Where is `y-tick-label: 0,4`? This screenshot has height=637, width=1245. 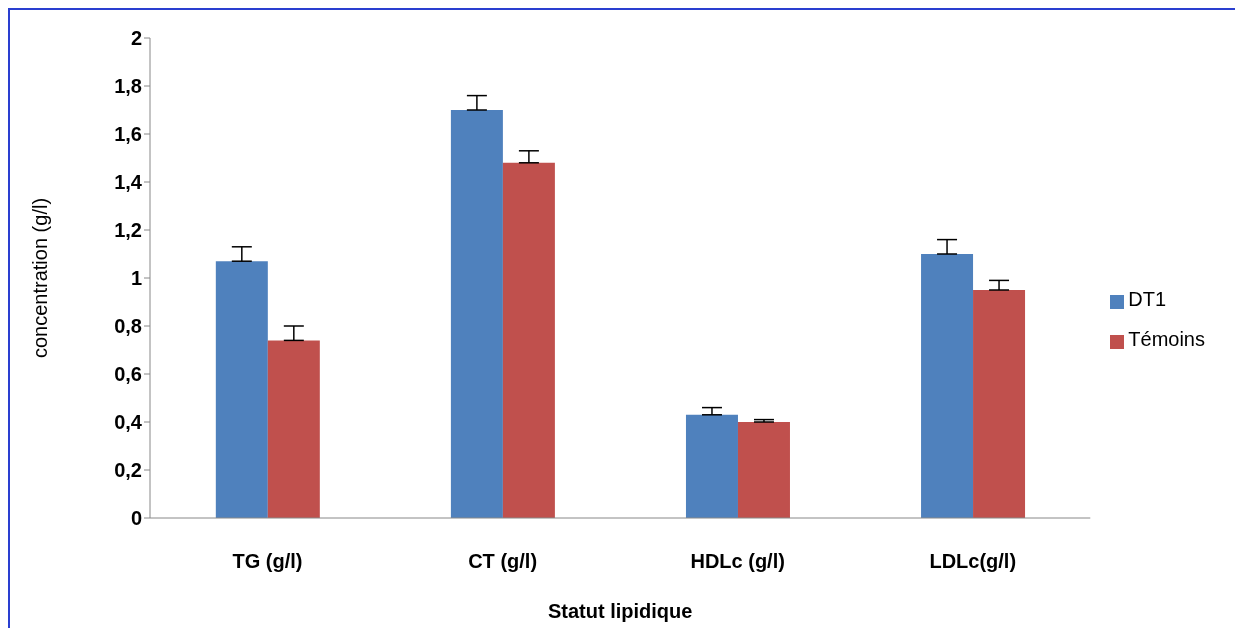 y-tick-label: 0,4 is located at coordinates (128, 422).